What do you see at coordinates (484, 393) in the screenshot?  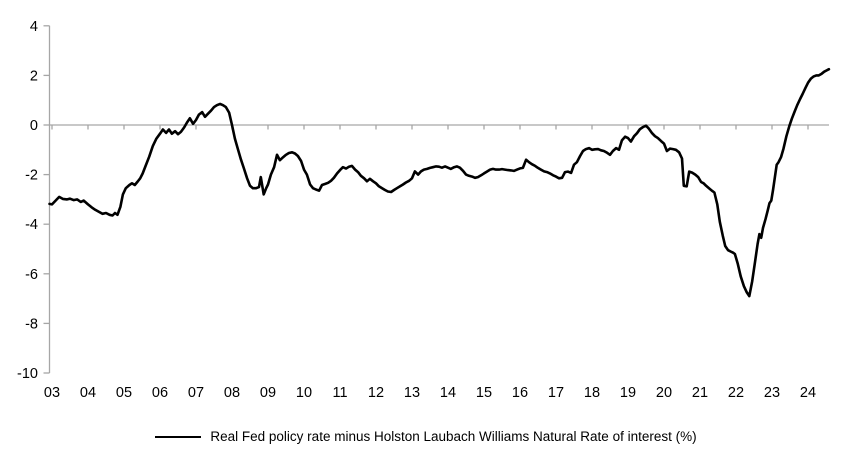 I see `x-tick-label: 15` at bounding box center [484, 393].